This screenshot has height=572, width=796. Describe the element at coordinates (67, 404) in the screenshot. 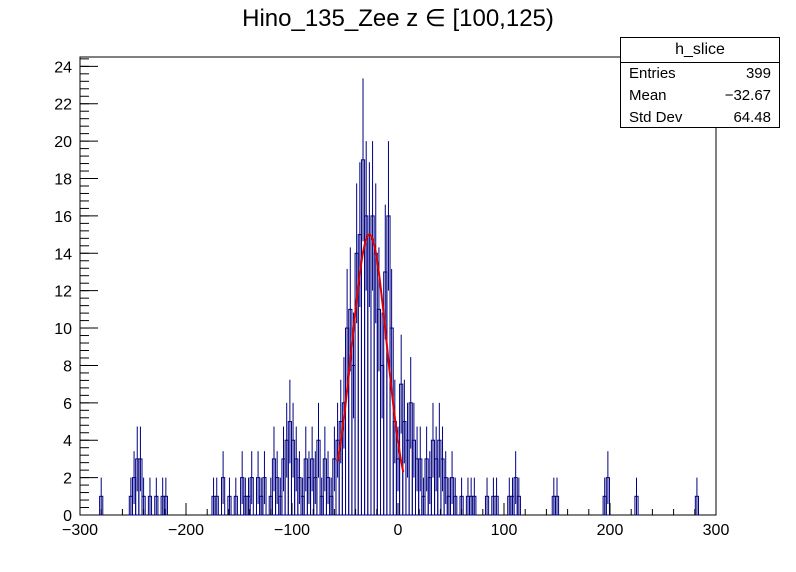

I see `y-tick-label: 6` at that location.